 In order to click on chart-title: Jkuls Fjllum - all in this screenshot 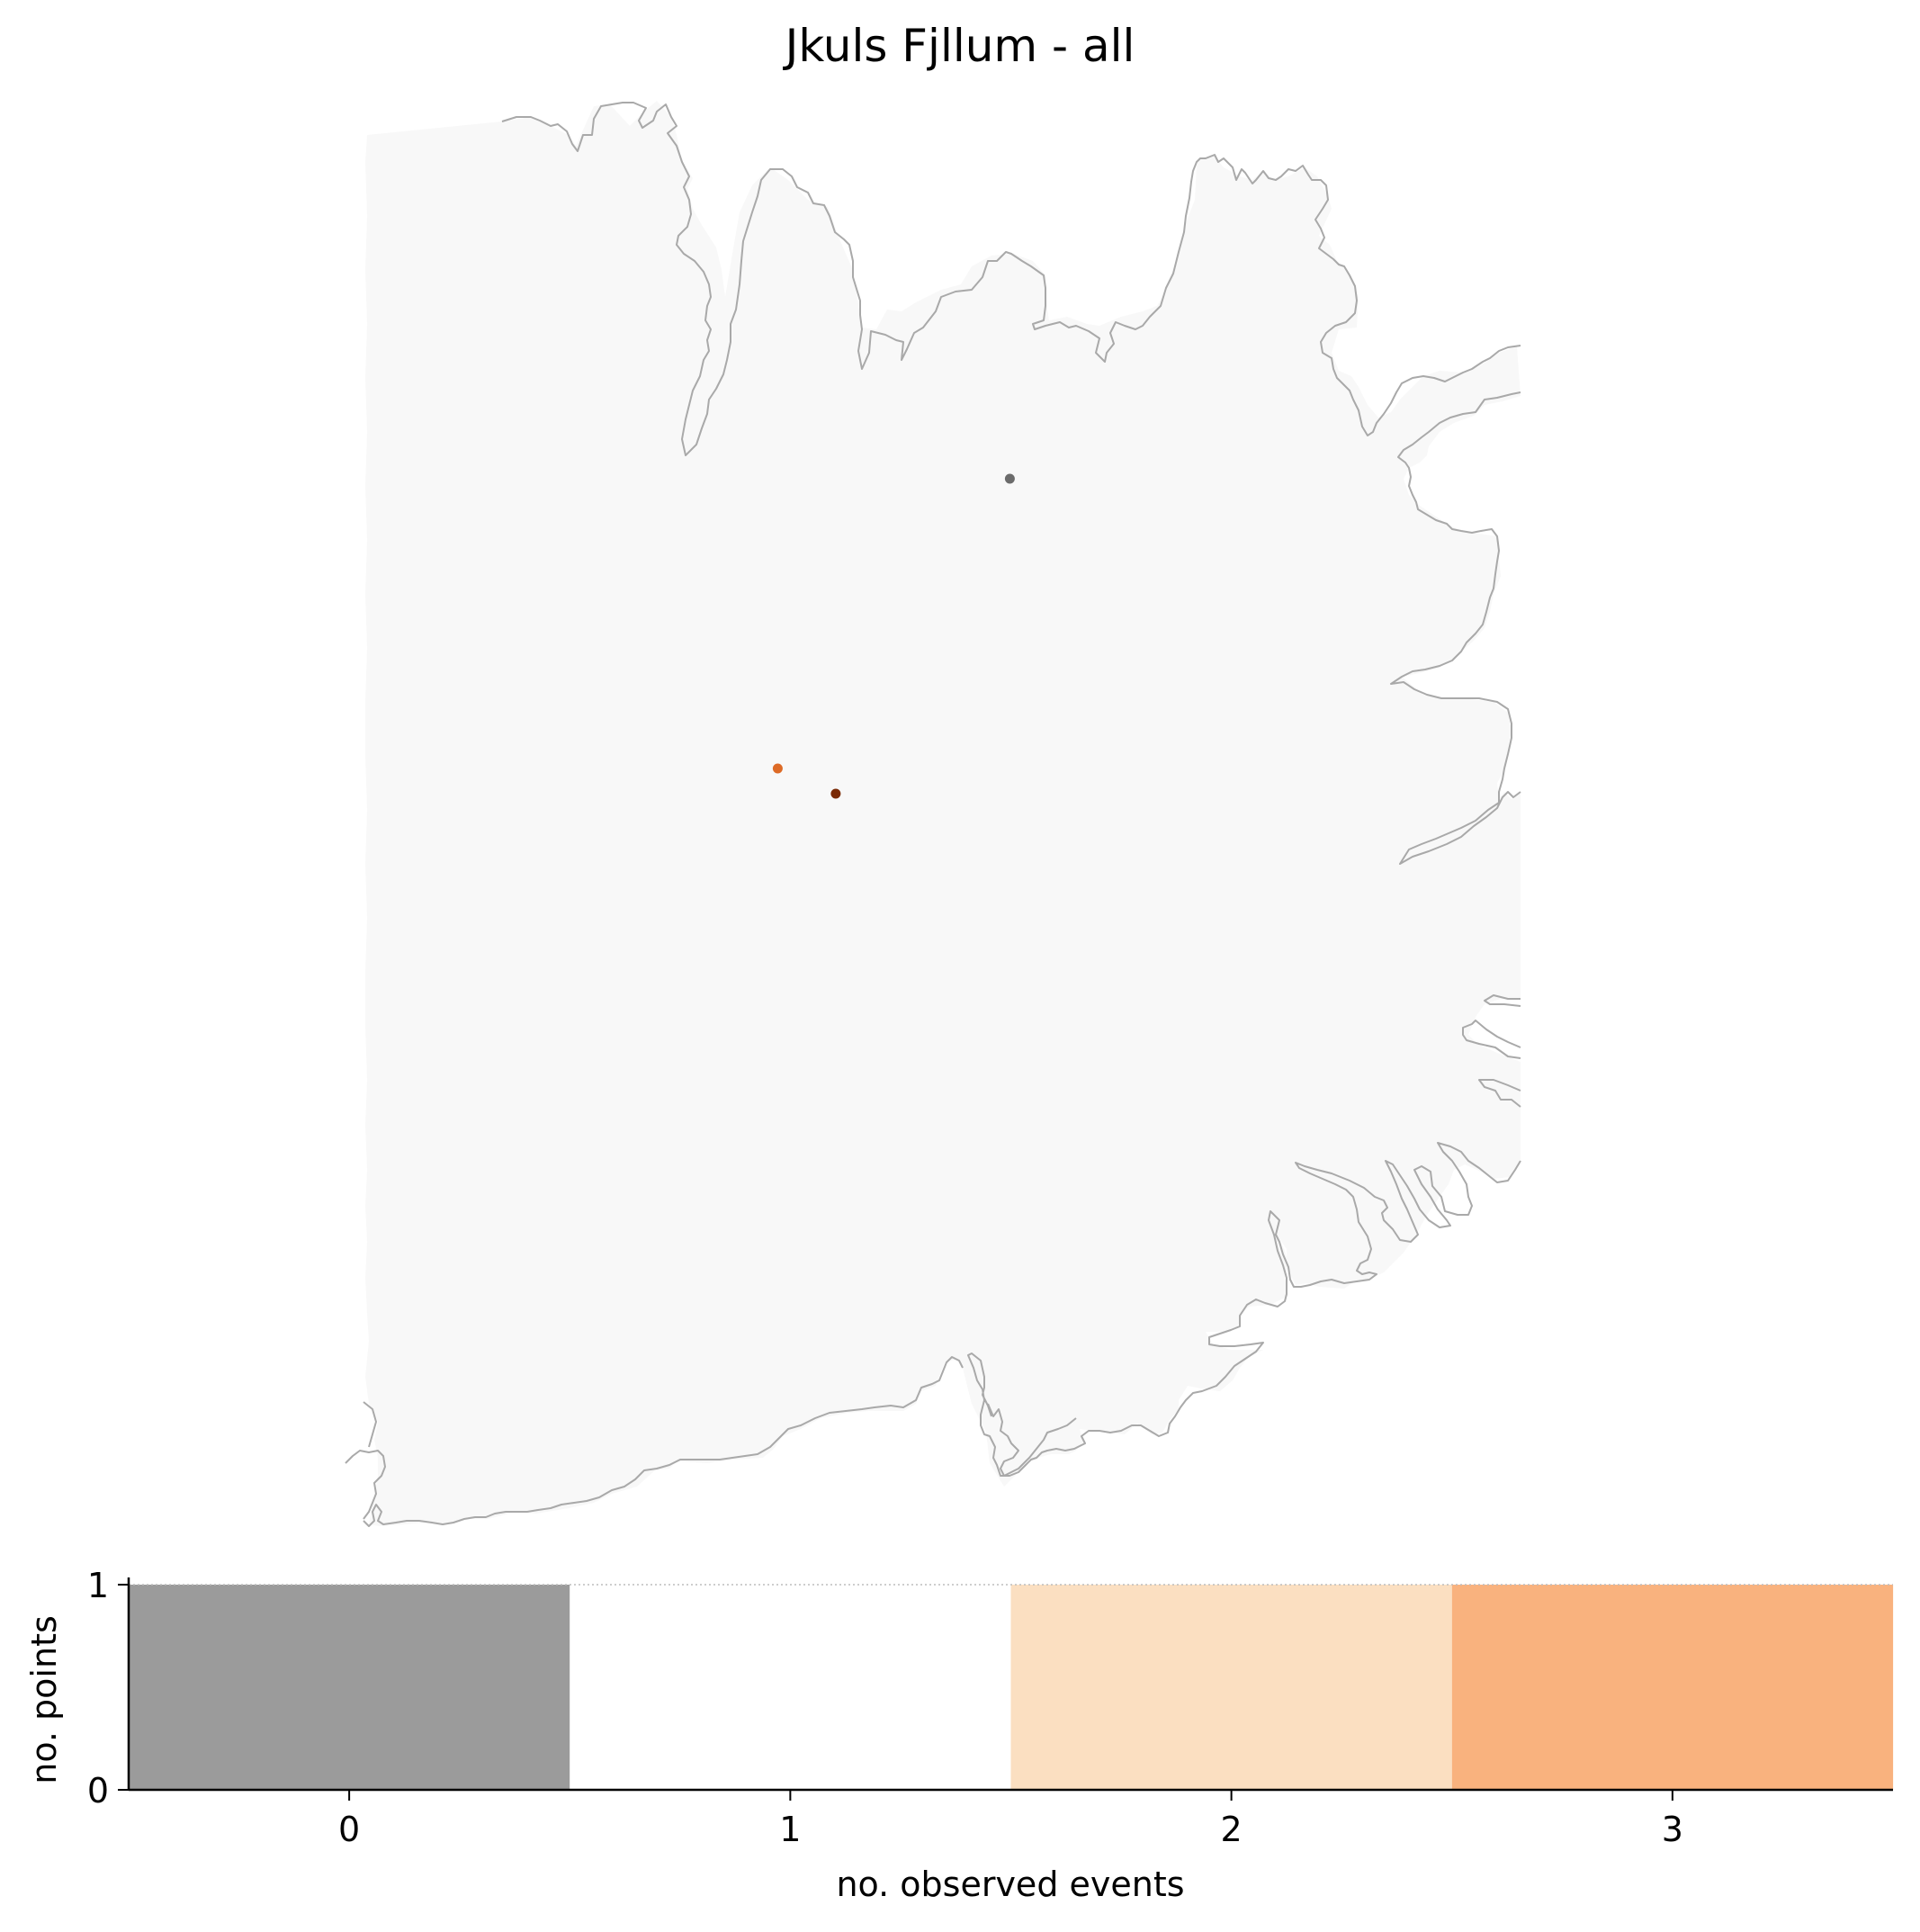, I will do `click(959, 46)`.